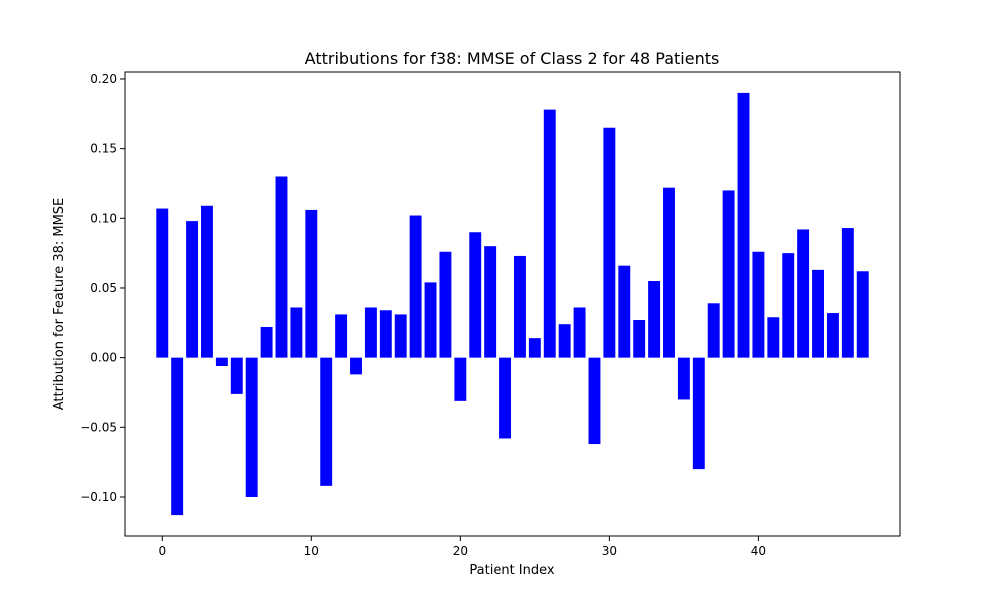 The height and width of the screenshot is (600, 1000). Describe the element at coordinates (59, 304) in the screenshot. I see `y-axis-label: Attribution for Feature 38: MMSE` at that location.